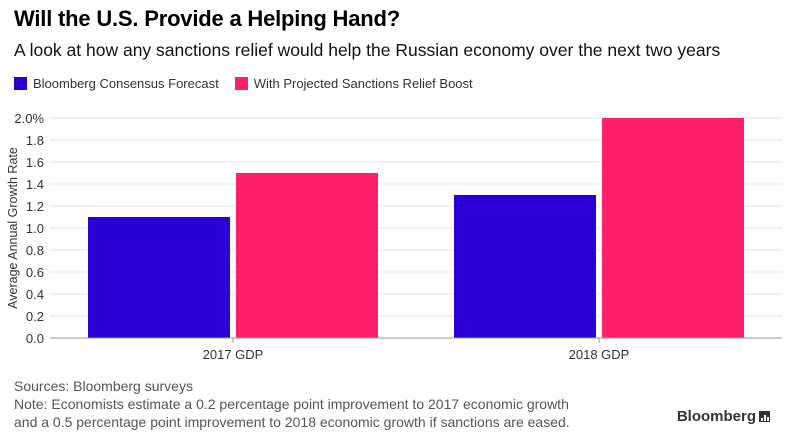 The image size is (788, 444). What do you see at coordinates (35, 184) in the screenshot?
I see `y-tick-label: 1.4` at bounding box center [35, 184].